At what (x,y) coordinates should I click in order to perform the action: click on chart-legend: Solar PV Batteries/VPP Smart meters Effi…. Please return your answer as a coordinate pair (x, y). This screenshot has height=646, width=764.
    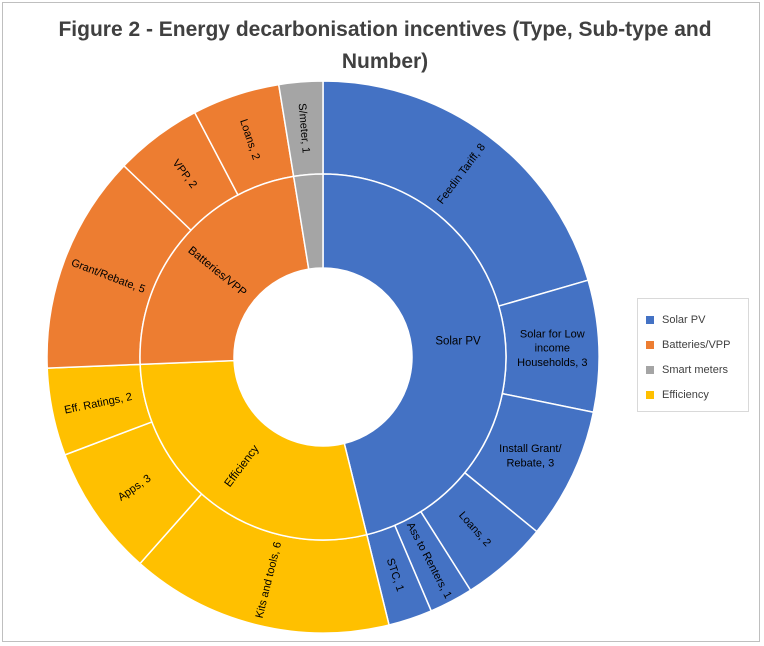
    Looking at the image, I should click on (693, 355).